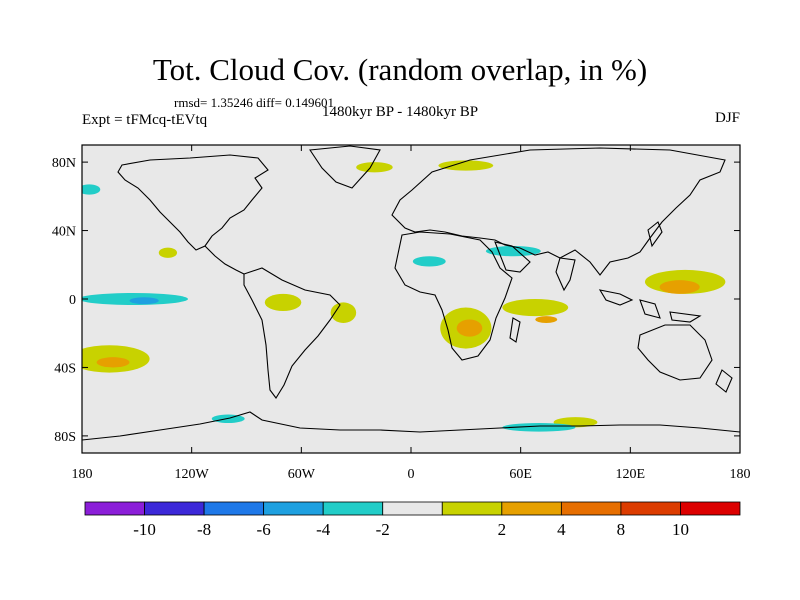 The height and width of the screenshot is (600, 800). I want to click on lon-tick-label: 0, so click(411, 474).